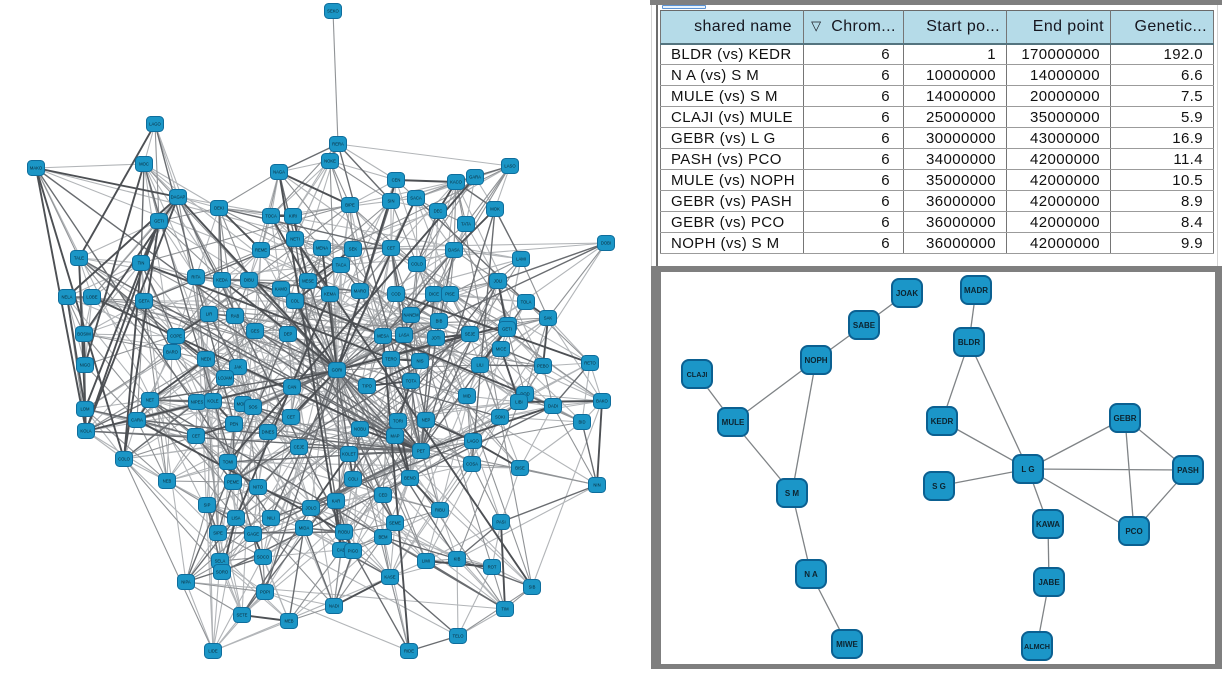  Describe the element at coordinates (288, 621) in the screenshot. I see `svg-text: MEB` at that location.